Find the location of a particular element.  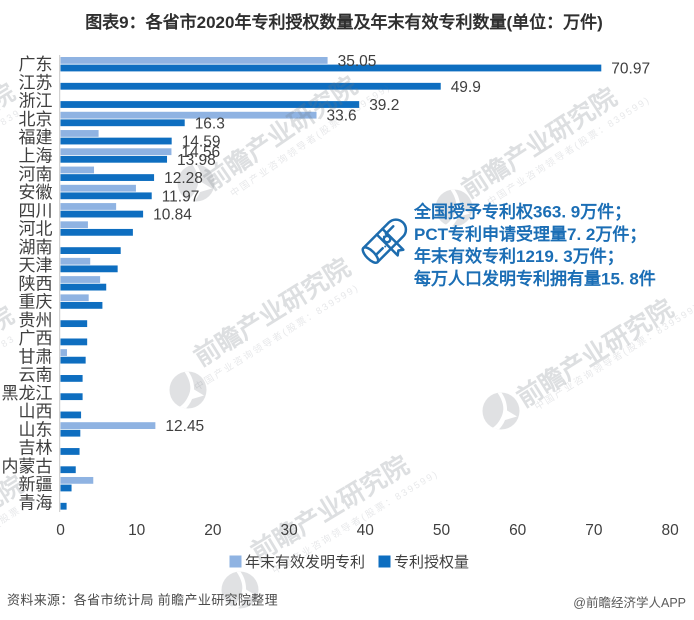

svg-text: 70 is located at coordinates (594, 530).